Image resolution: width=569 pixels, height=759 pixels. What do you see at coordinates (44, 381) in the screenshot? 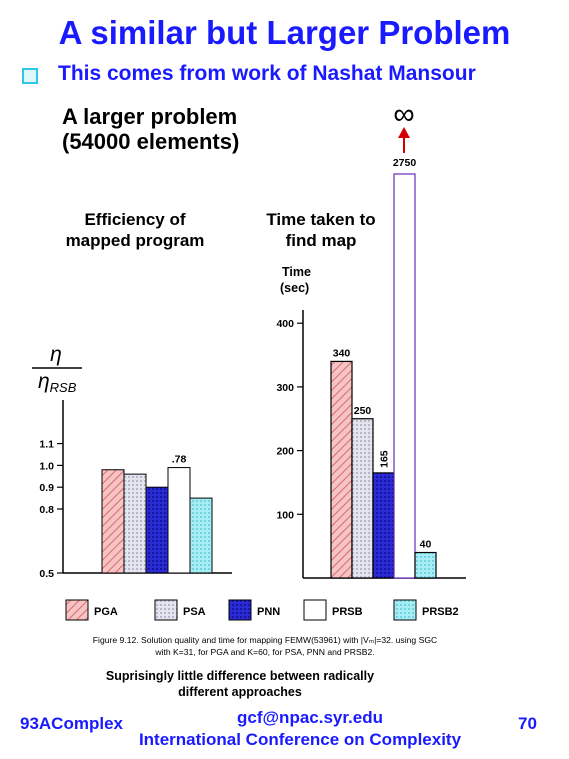
I see `efficiency-ylabel-den-eta: η` at bounding box center [44, 381].